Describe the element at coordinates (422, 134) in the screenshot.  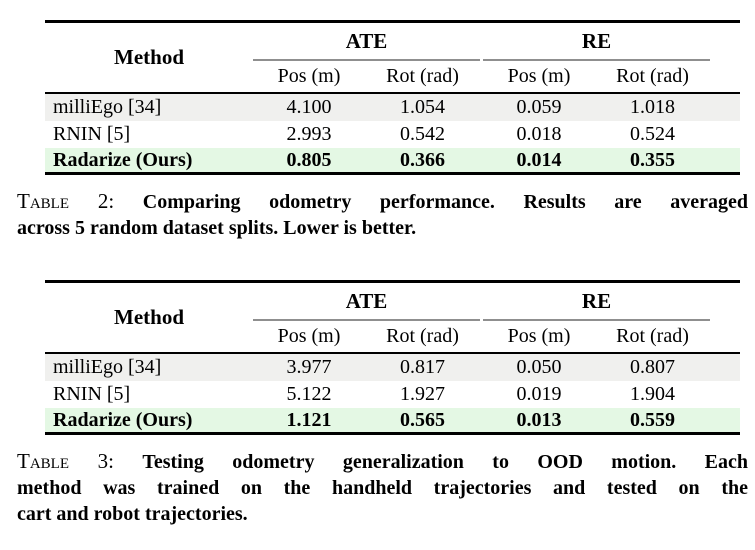
I see `value-cell: 0.542` at that location.